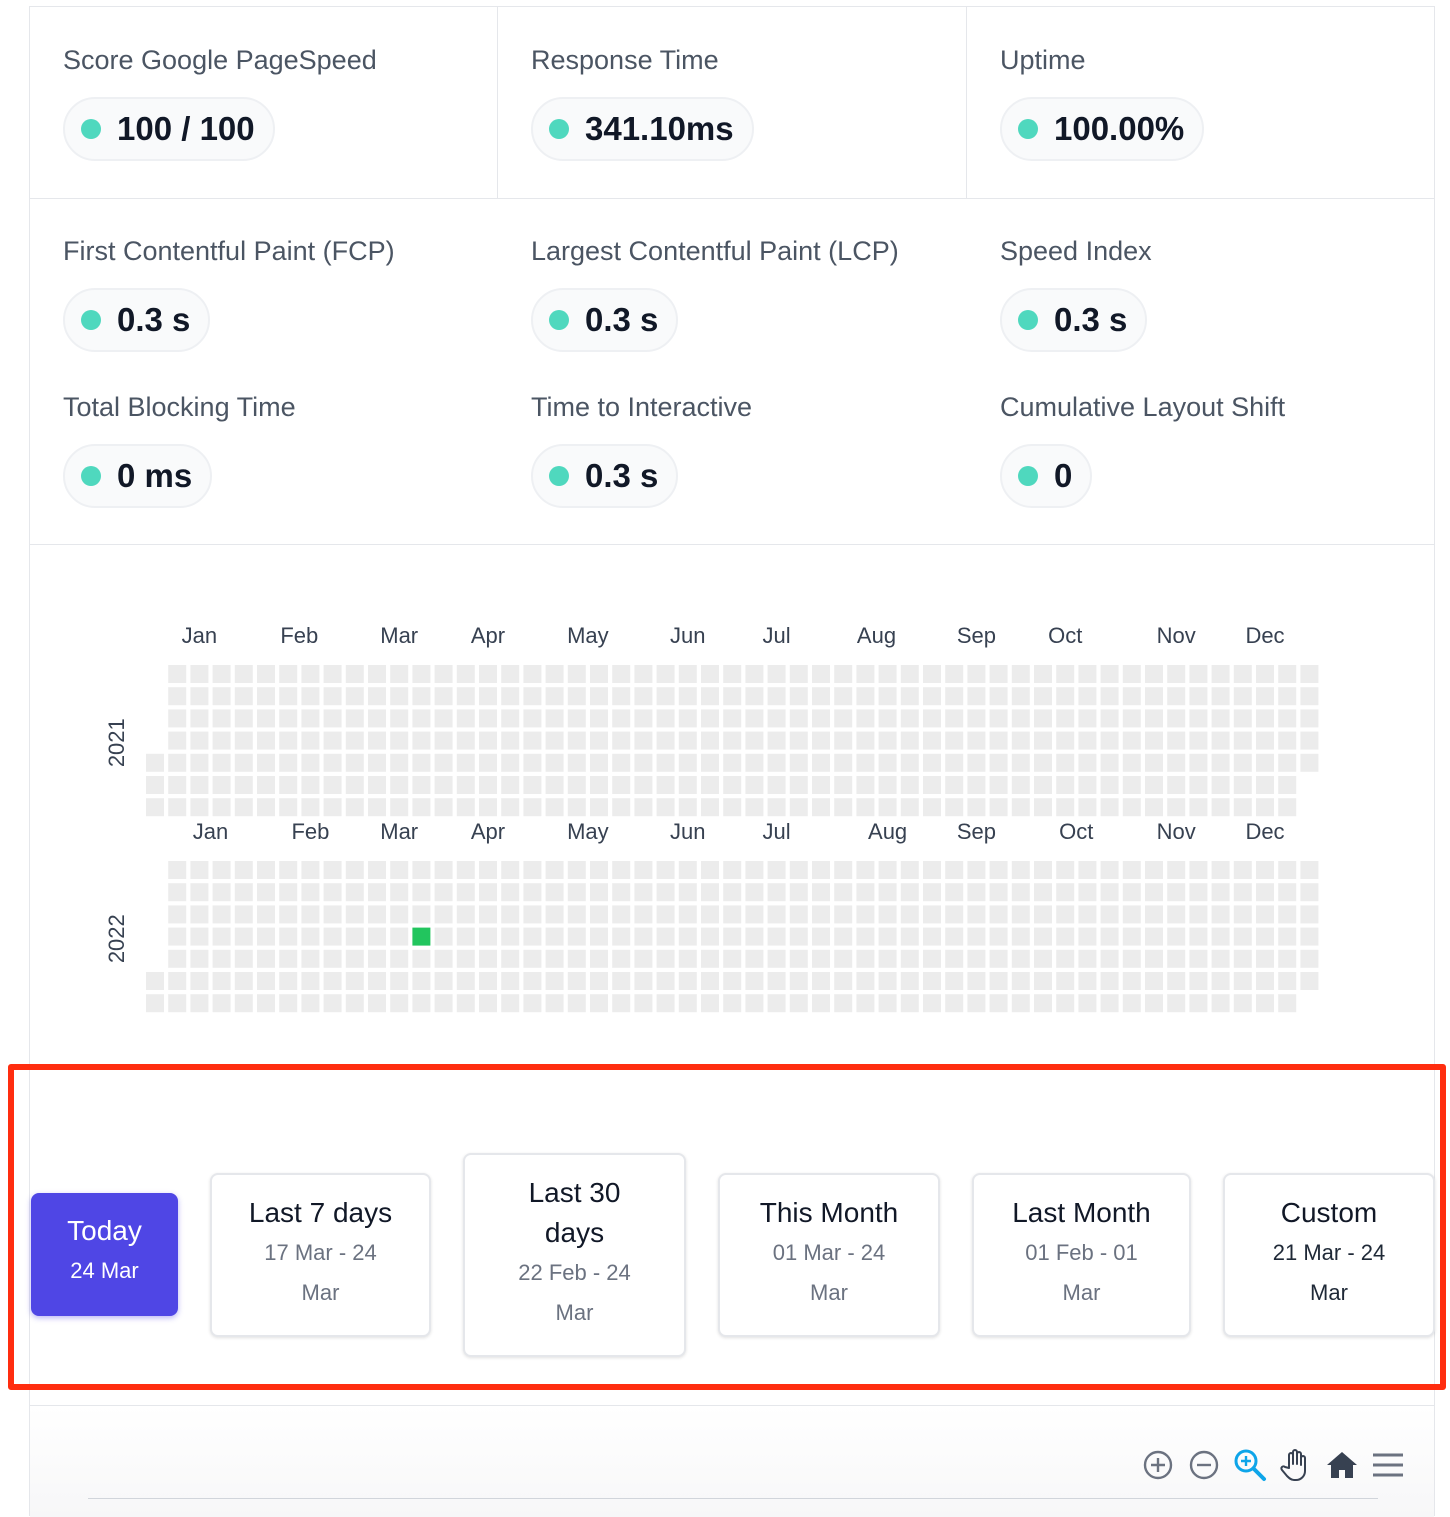 The image size is (1450, 1517). Describe the element at coordinates (1264, 831) in the screenshot. I see `heatmap-month-label: Dec` at that location.